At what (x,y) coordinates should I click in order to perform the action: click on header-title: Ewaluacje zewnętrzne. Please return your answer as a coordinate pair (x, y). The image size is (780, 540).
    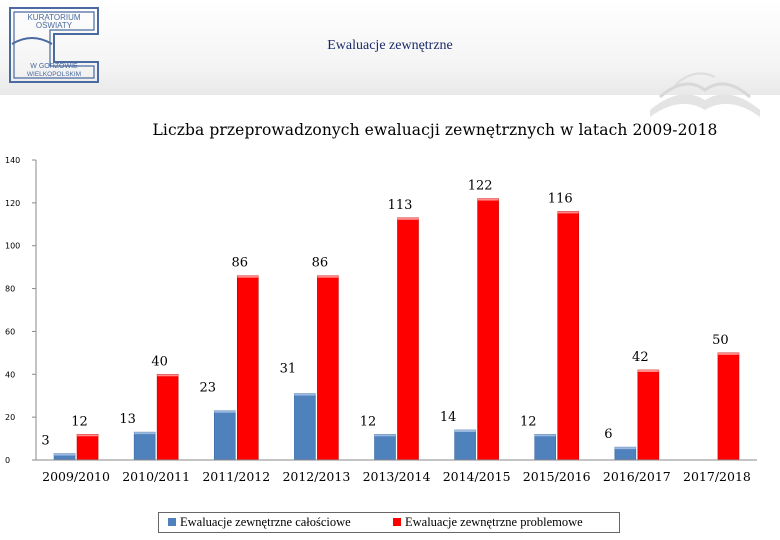
    Looking at the image, I should click on (390, 45).